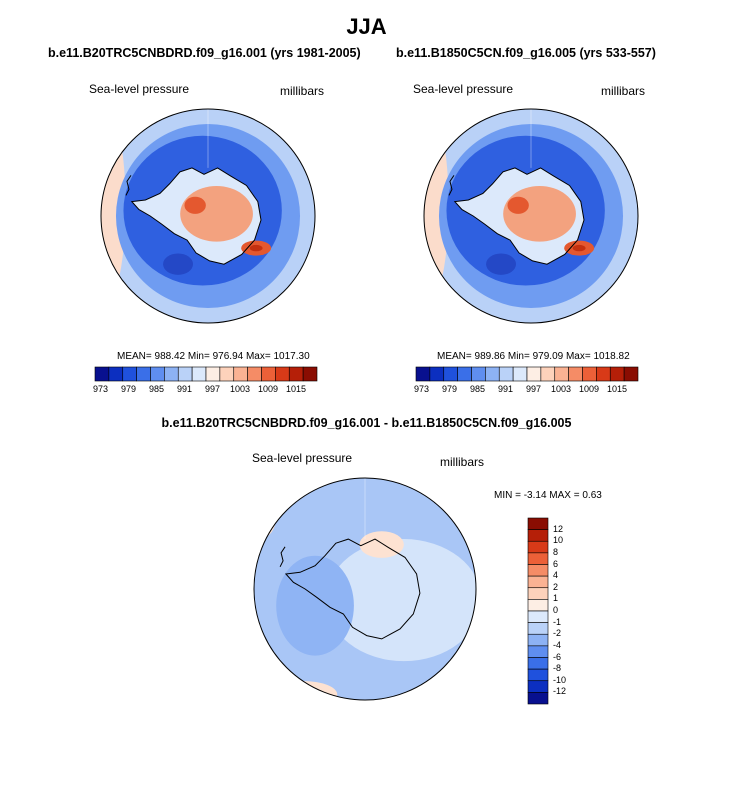  I want to click on cb2-tick-0: 973, so click(422, 389).